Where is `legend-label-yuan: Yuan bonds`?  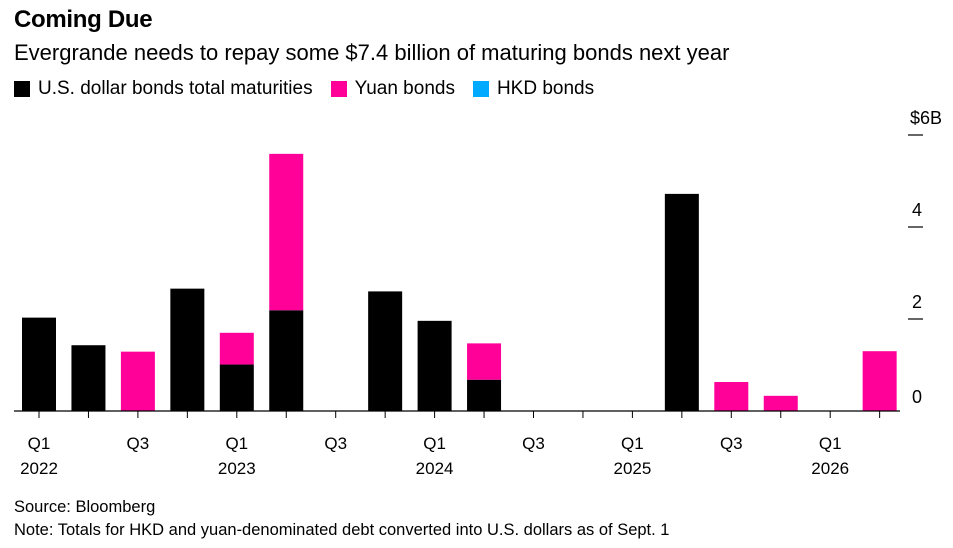 legend-label-yuan: Yuan bonds is located at coordinates (404, 88).